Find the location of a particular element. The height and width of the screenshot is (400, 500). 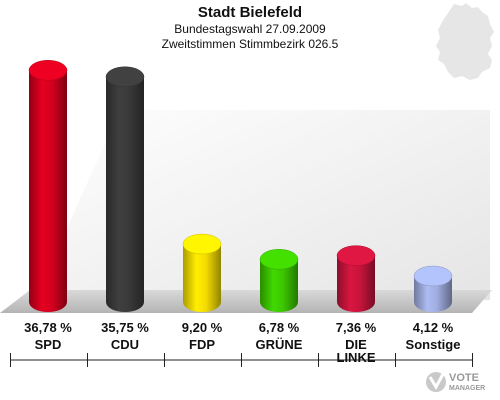

category-label: FDP is located at coordinates (202, 344).